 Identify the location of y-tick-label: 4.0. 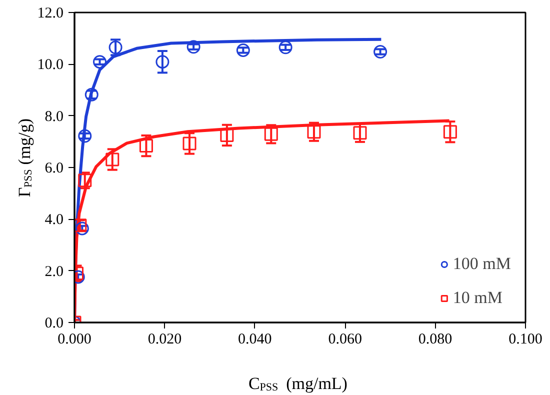
(54, 220).